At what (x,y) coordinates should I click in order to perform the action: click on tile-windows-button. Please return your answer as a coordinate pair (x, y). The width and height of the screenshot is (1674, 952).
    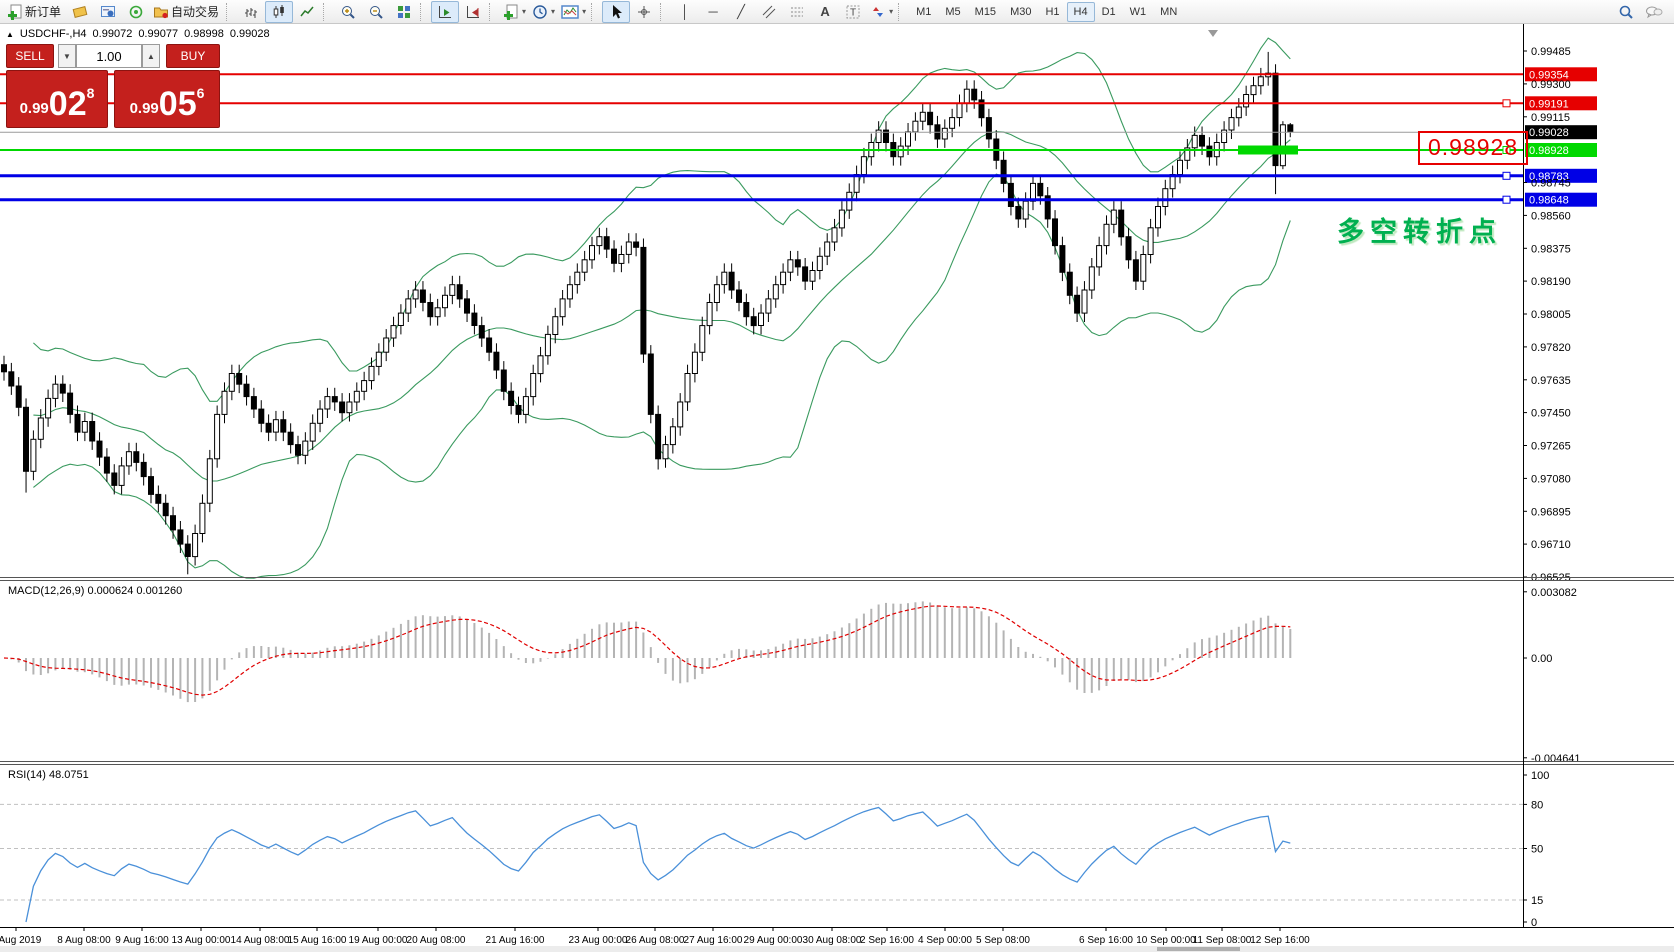
    Looking at the image, I should click on (404, 12).